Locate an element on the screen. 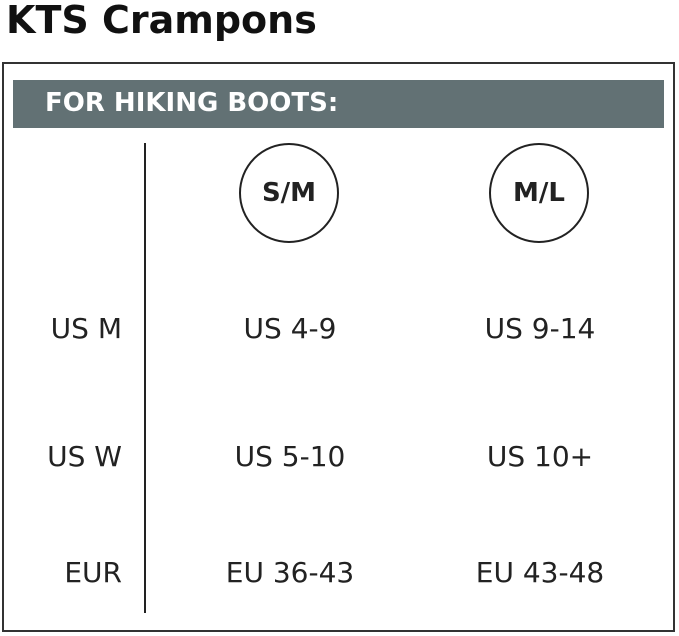 The image size is (679, 636). cell: US 4-9 is located at coordinates (290, 328).